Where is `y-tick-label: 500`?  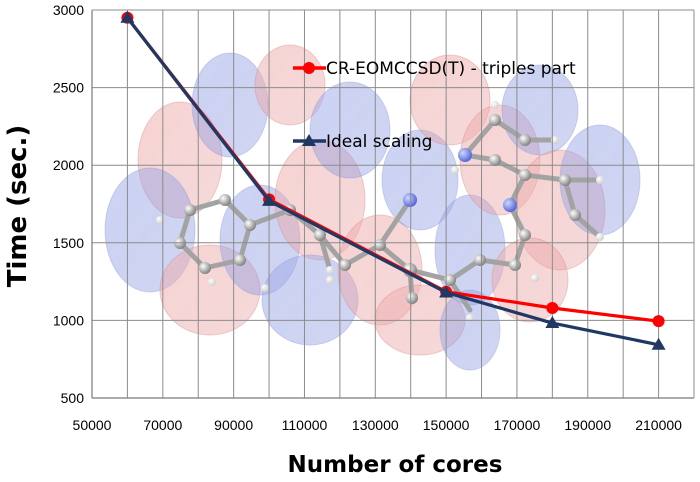
y-tick-label: 500 is located at coordinates (73, 398).